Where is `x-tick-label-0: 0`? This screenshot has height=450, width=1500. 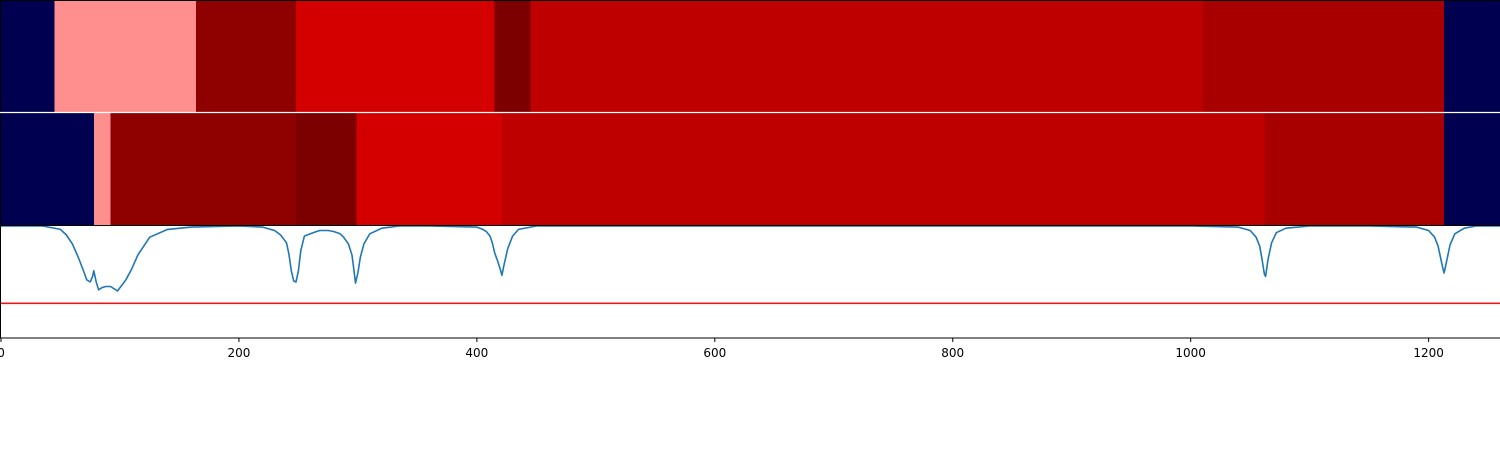 x-tick-label-0: 0 is located at coordinates (2, 353).